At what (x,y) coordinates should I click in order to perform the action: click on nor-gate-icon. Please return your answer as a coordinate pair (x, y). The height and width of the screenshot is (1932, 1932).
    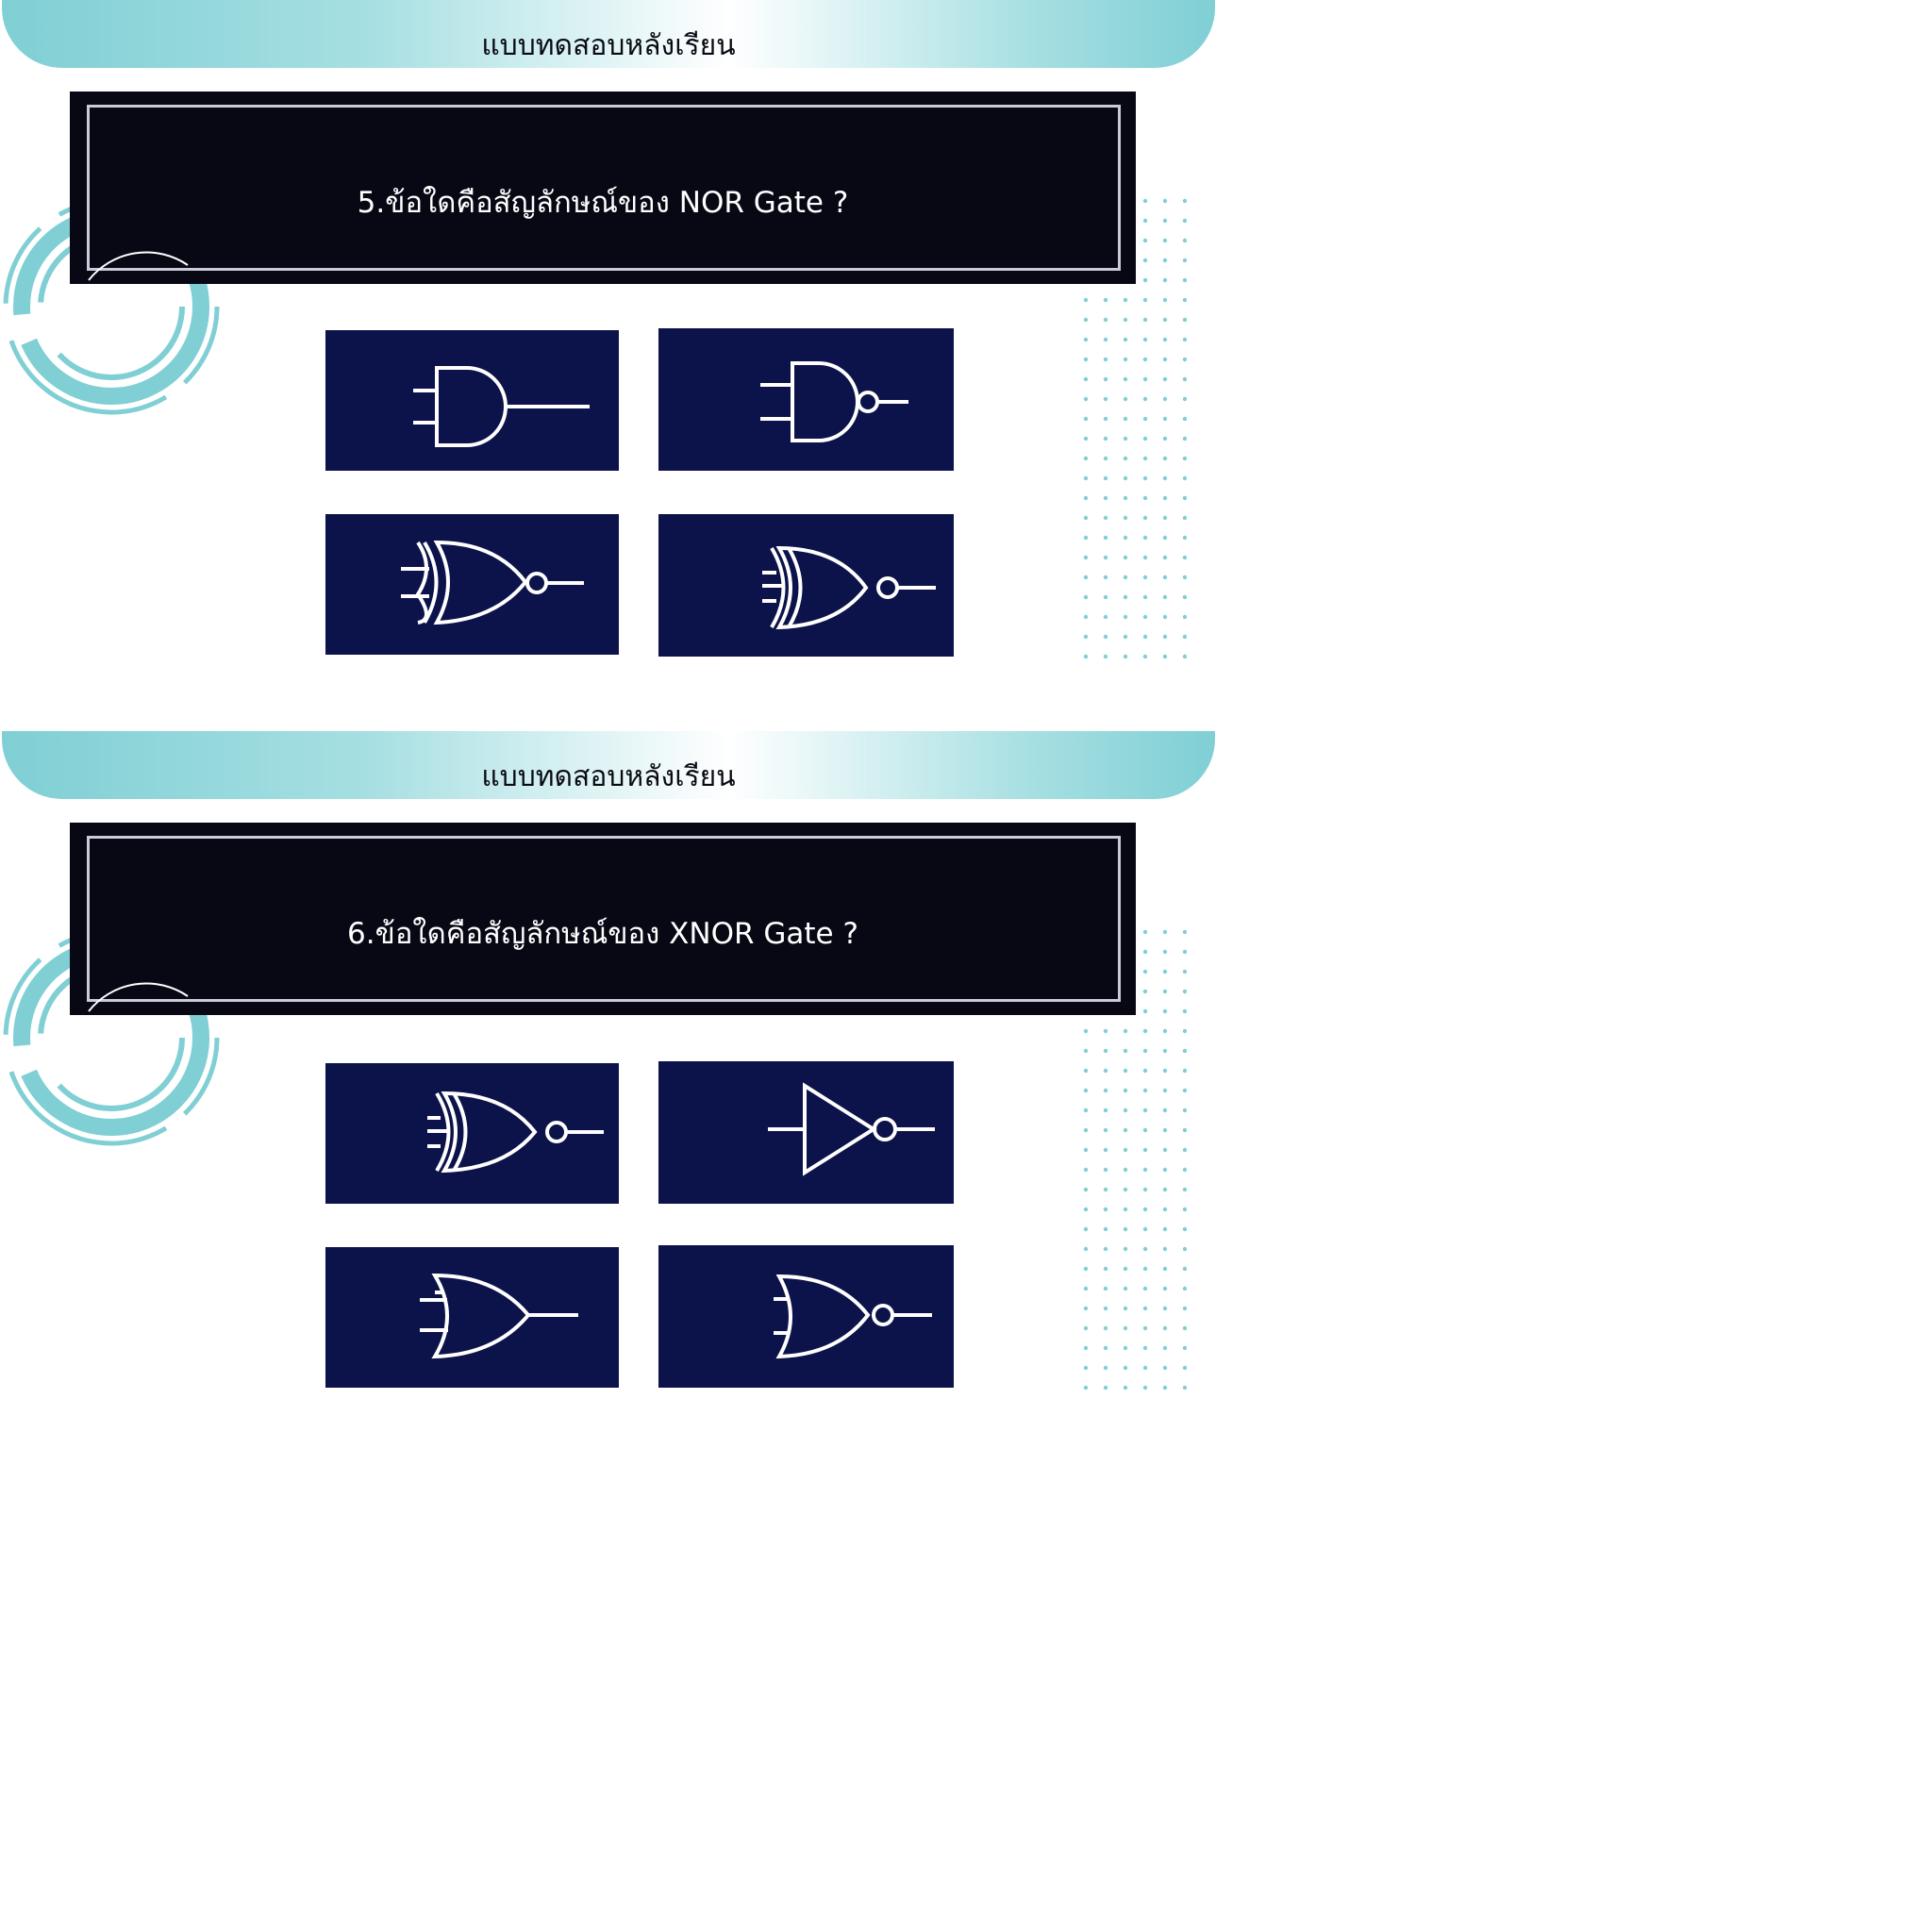
    Looking at the image, I should click on (853, 1317).